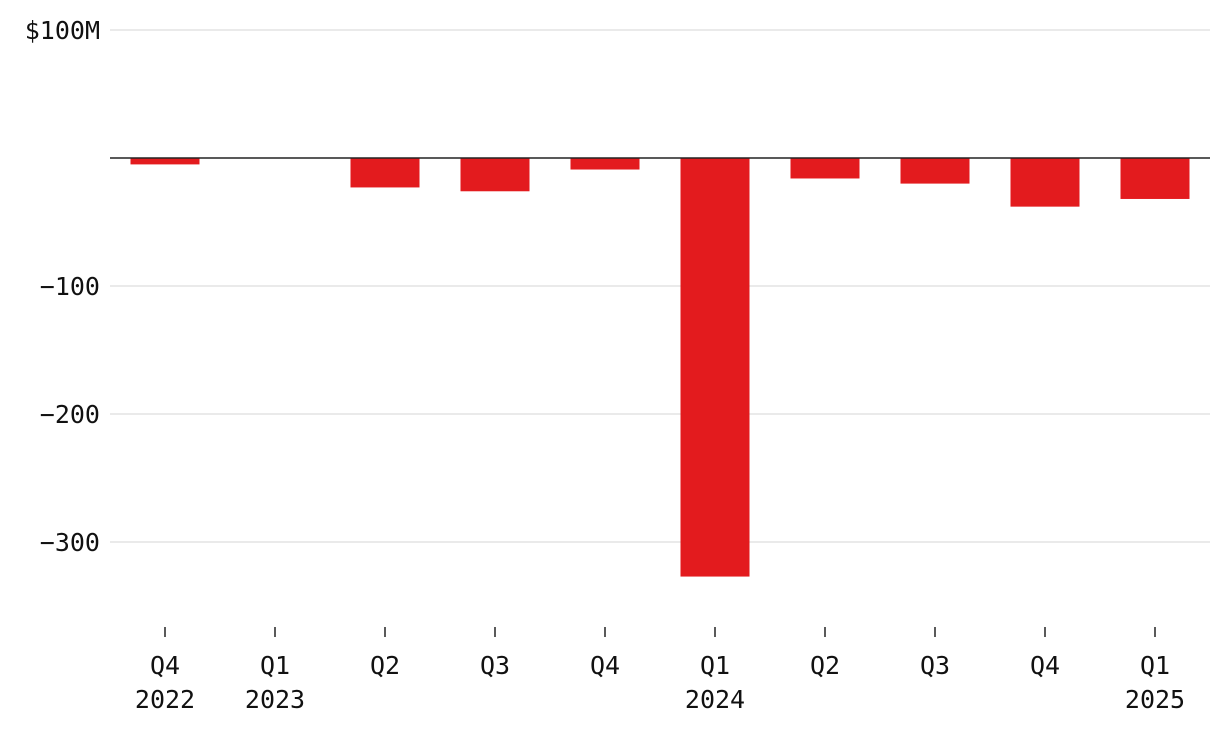 The height and width of the screenshot is (740, 1220). What do you see at coordinates (70, 414) in the screenshot?
I see `y-tick-label: −200` at bounding box center [70, 414].